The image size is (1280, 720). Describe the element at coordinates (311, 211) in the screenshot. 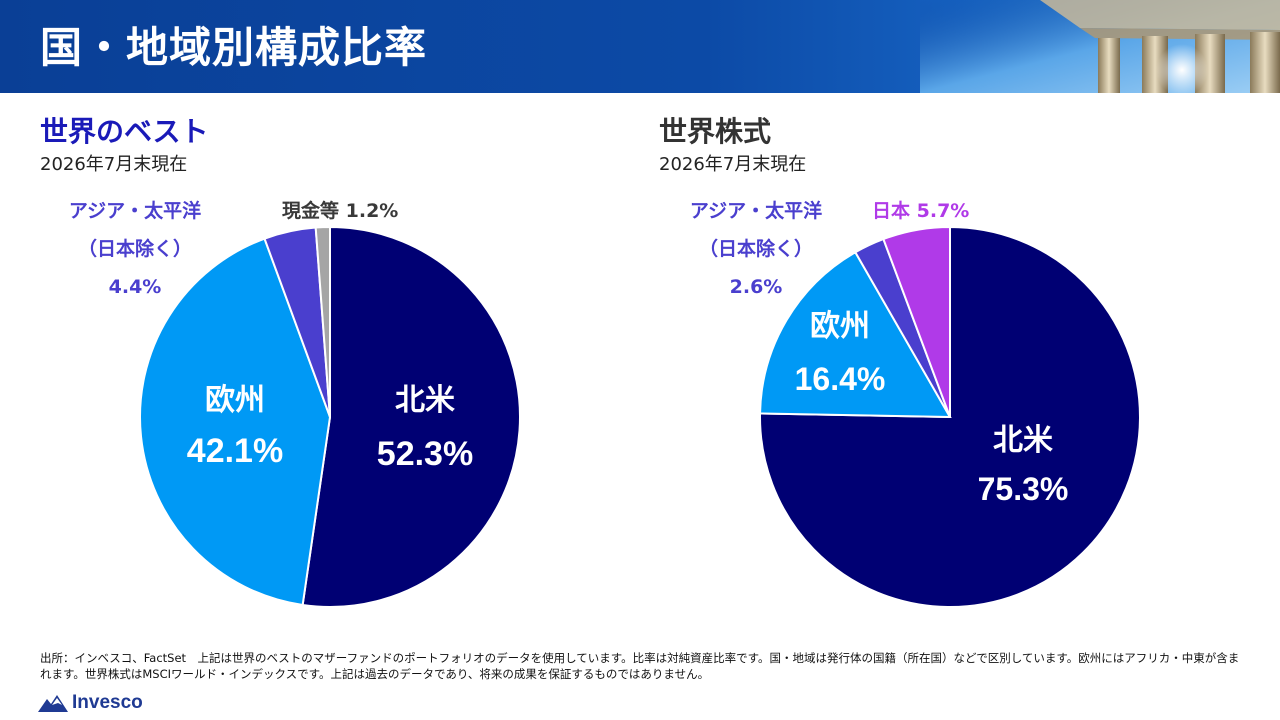

I see `callout-label: 現金等` at that location.